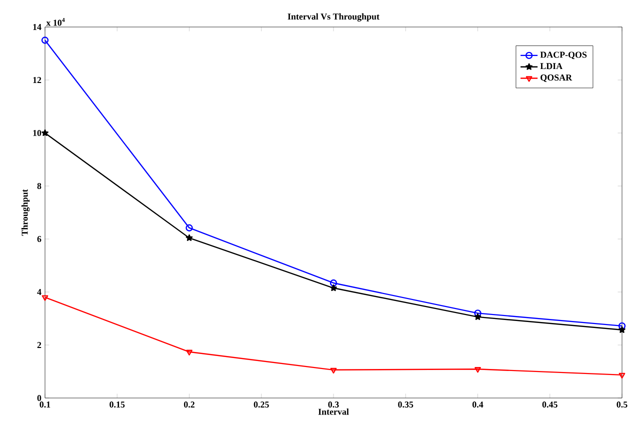  I want to click on y-tick-label: 10, so click(37, 133).